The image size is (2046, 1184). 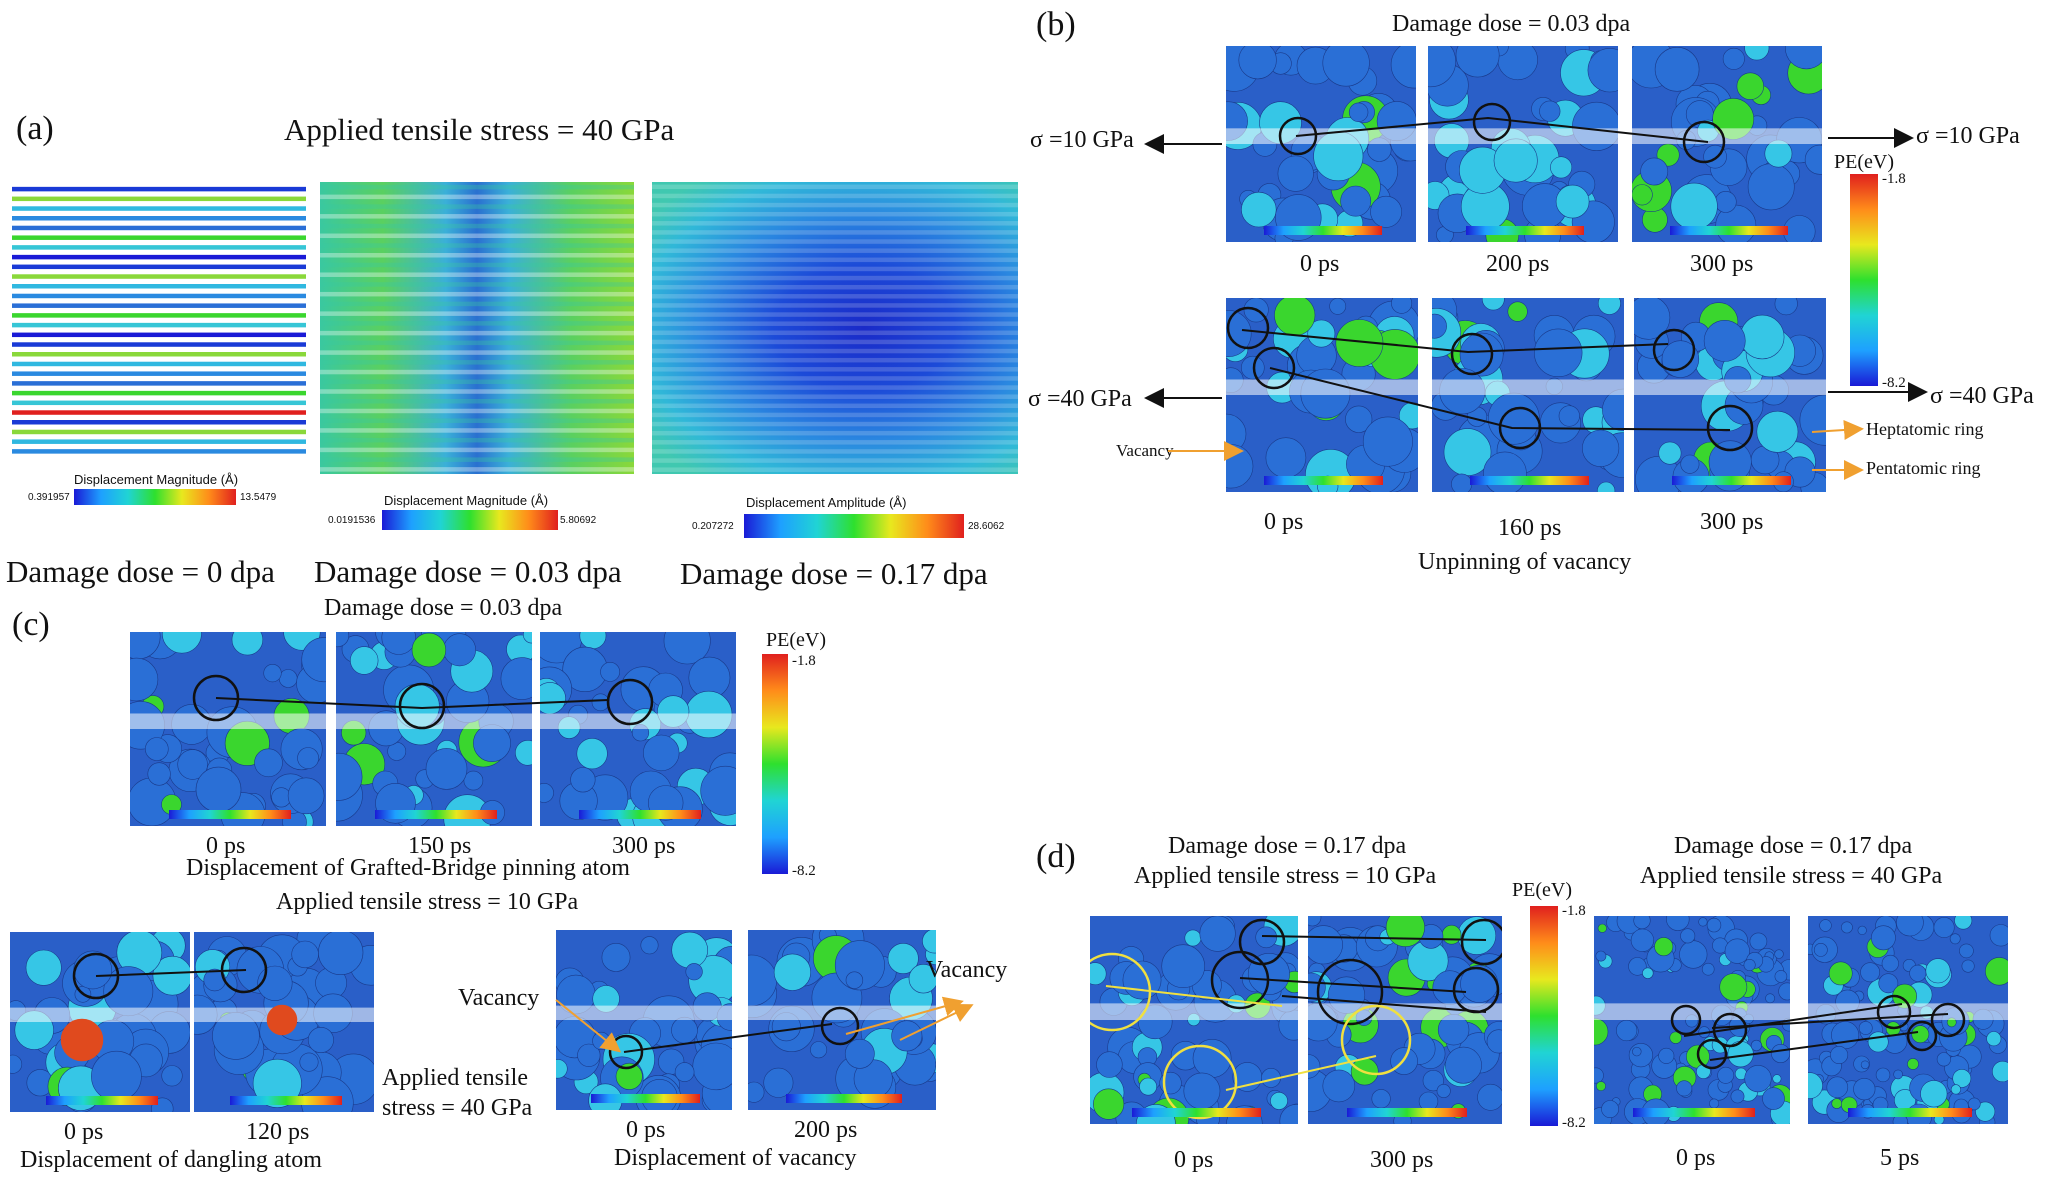 I want to click on time-label-d-left: 0 ps, so click(x=1194, y=1160).